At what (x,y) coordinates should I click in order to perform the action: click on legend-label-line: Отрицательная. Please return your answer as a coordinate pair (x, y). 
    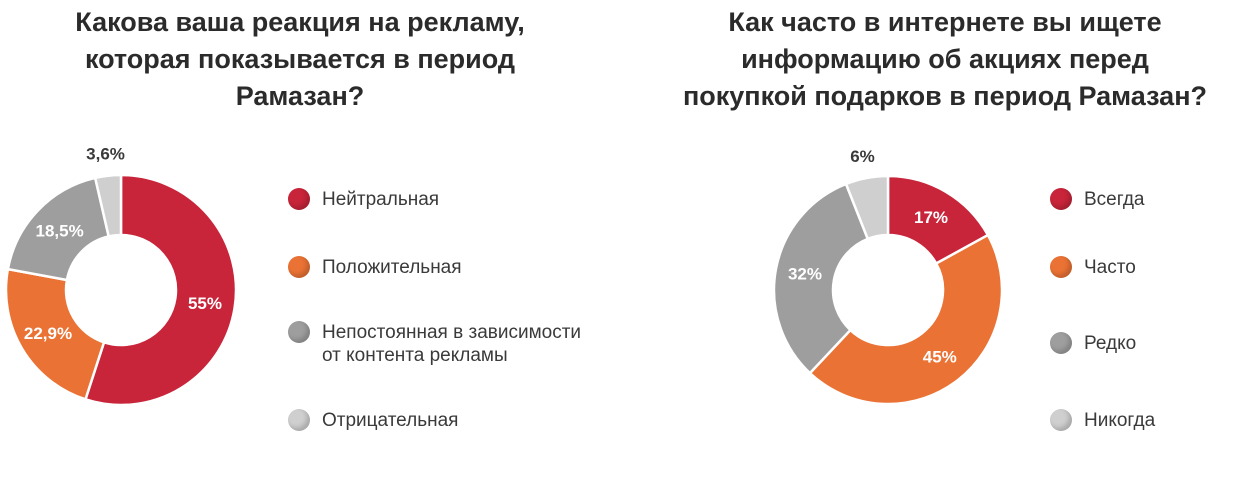
    Looking at the image, I should click on (390, 420).